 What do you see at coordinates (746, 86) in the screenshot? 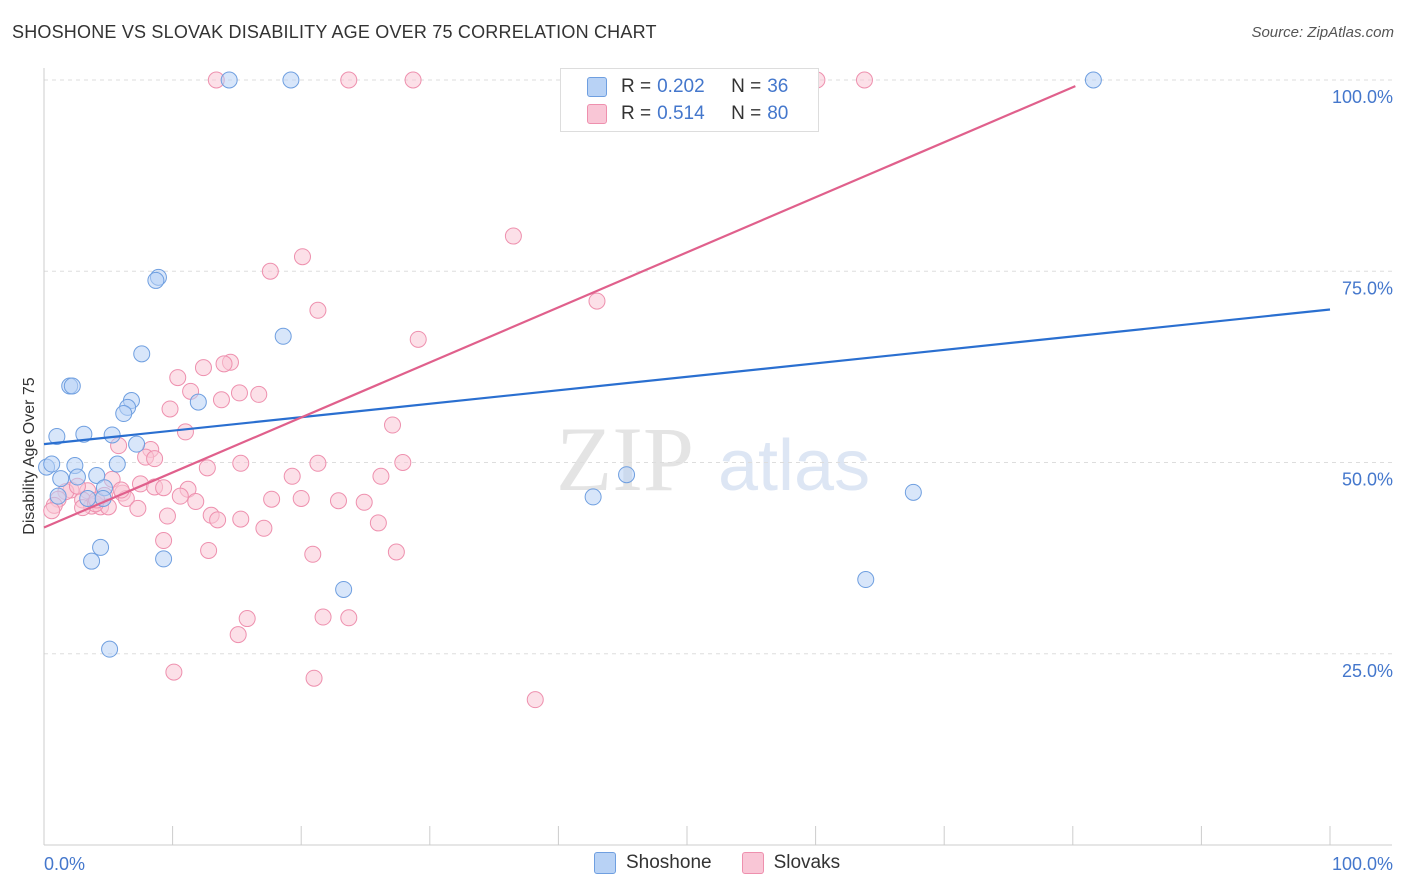
I see `shoshone-n-label: N =` at bounding box center [746, 86].